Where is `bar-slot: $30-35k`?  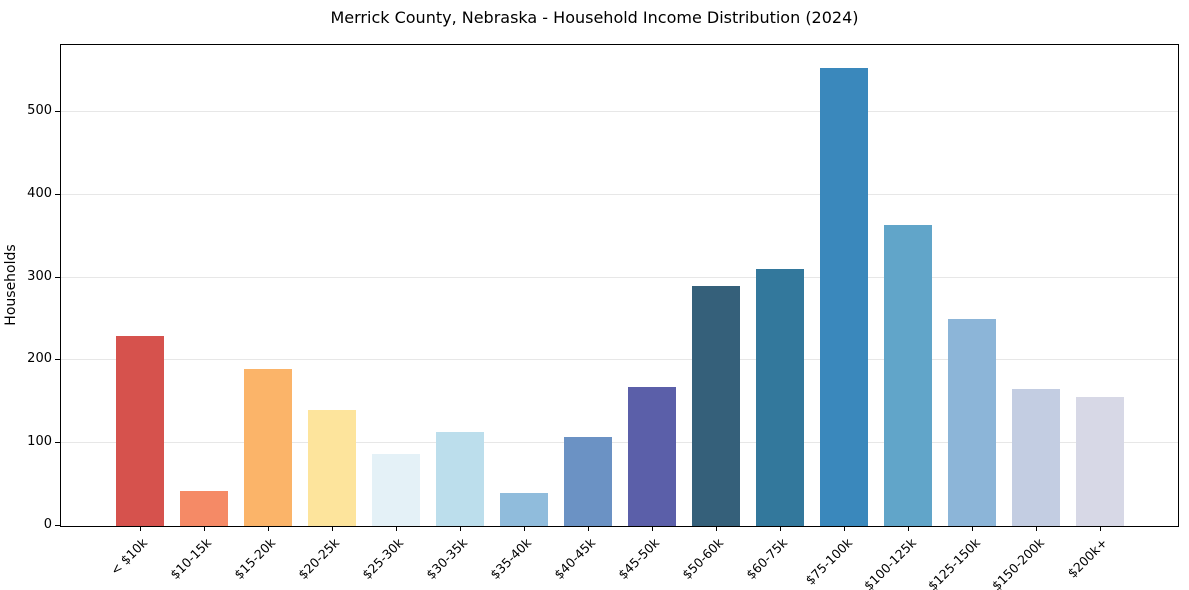 bar-slot: $30-35k is located at coordinates (458, 313).